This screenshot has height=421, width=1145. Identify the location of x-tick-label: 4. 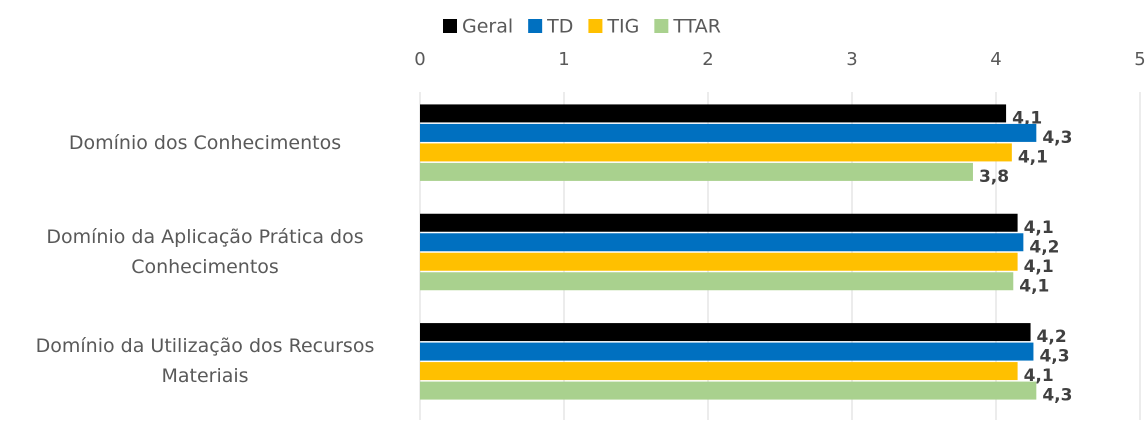
(995, 59).